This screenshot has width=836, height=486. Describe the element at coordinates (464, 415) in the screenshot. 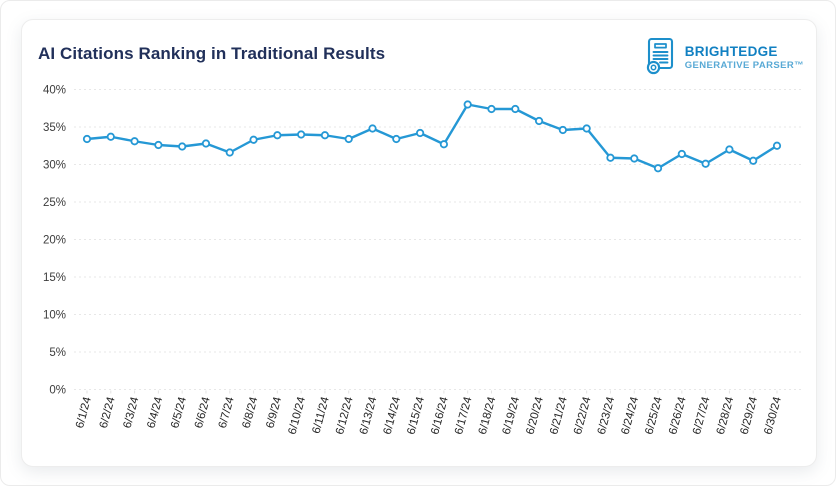

I see `x-axis-tick-label: 6/17/24` at that location.